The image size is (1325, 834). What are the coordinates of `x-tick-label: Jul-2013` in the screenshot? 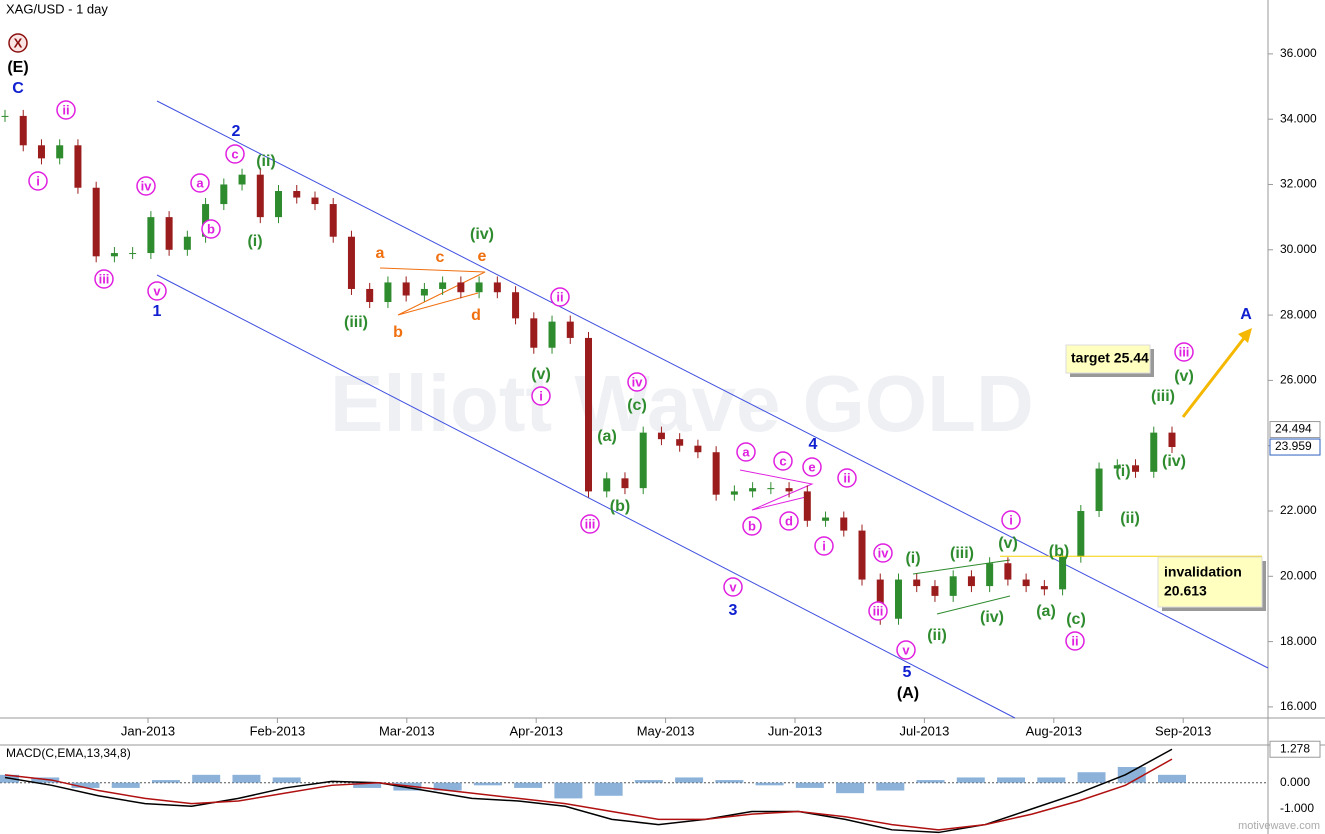 It's located at (924, 730).